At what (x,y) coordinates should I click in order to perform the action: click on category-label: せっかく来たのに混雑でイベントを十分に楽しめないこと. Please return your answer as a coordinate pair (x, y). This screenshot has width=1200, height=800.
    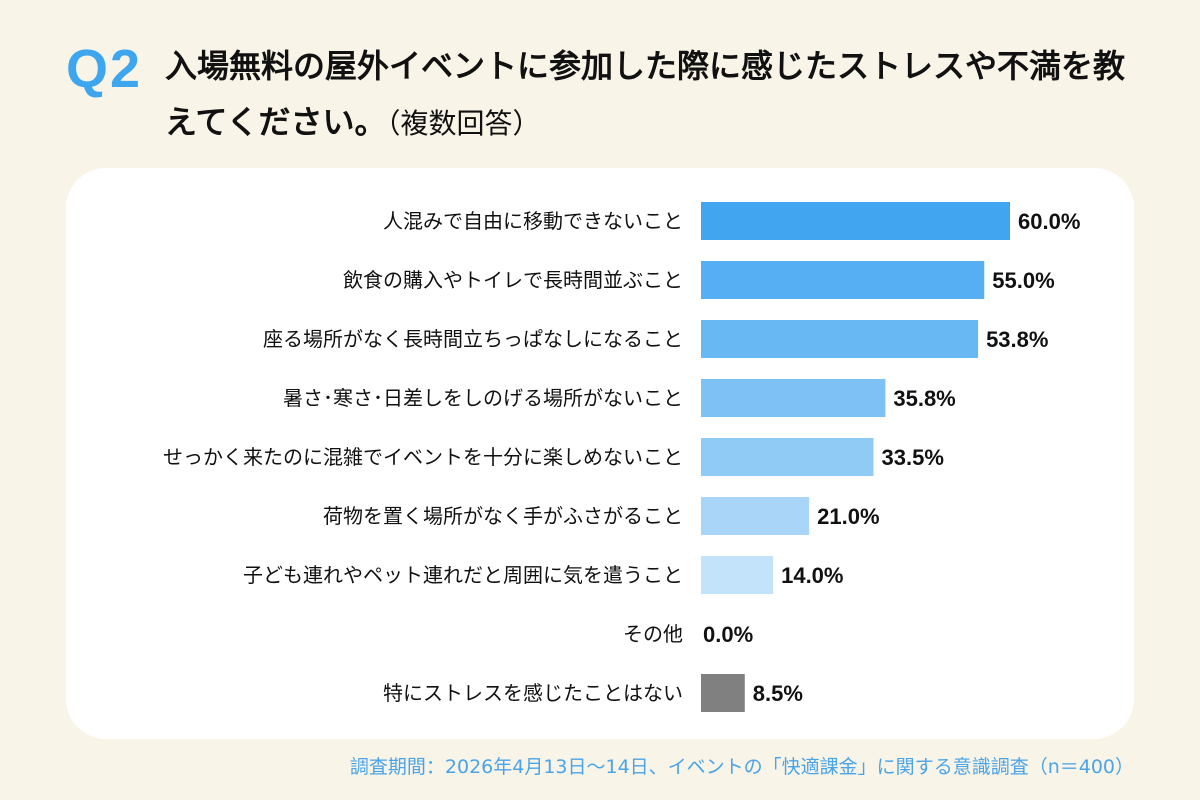
    Looking at the image, I should click on (423, 457).